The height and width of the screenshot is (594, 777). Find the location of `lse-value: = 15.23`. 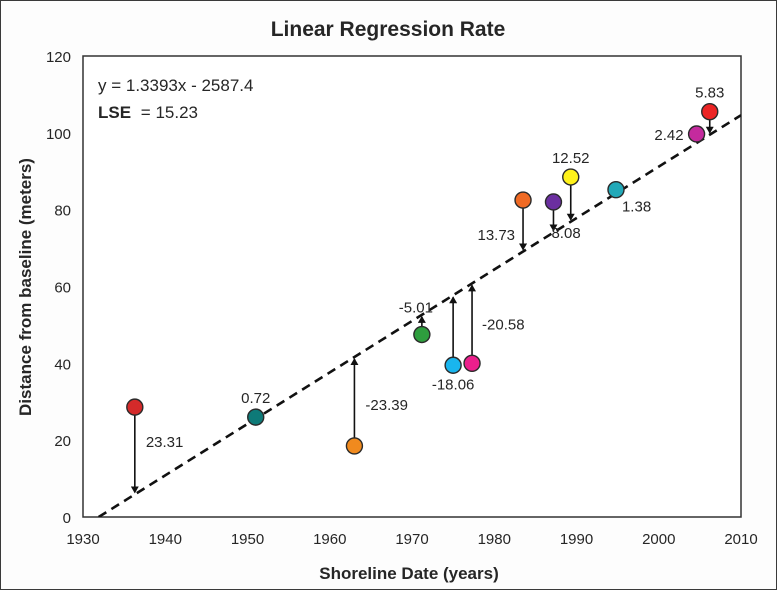

lse-value: = 15.23 is located at coordinates (169, 112).